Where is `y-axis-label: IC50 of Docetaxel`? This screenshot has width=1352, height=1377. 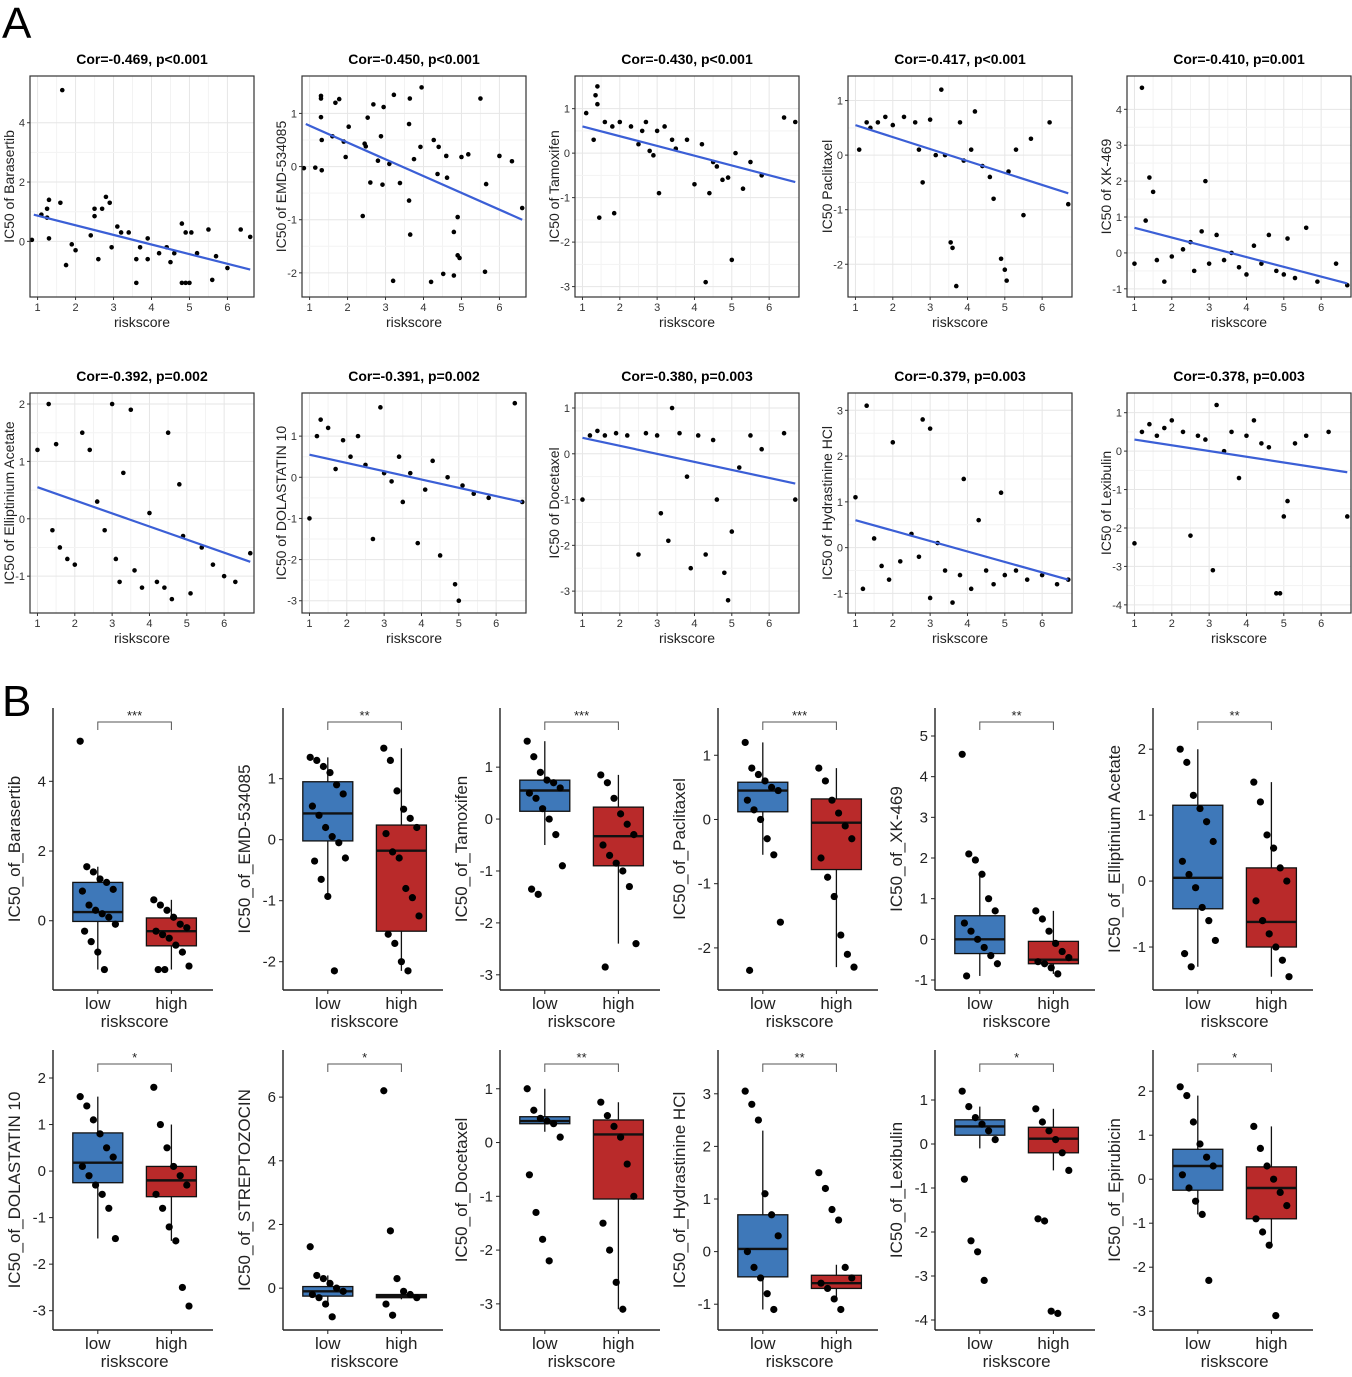 y-axis-label: IC50 of Docetaxel is located at coordinates (554, 502).